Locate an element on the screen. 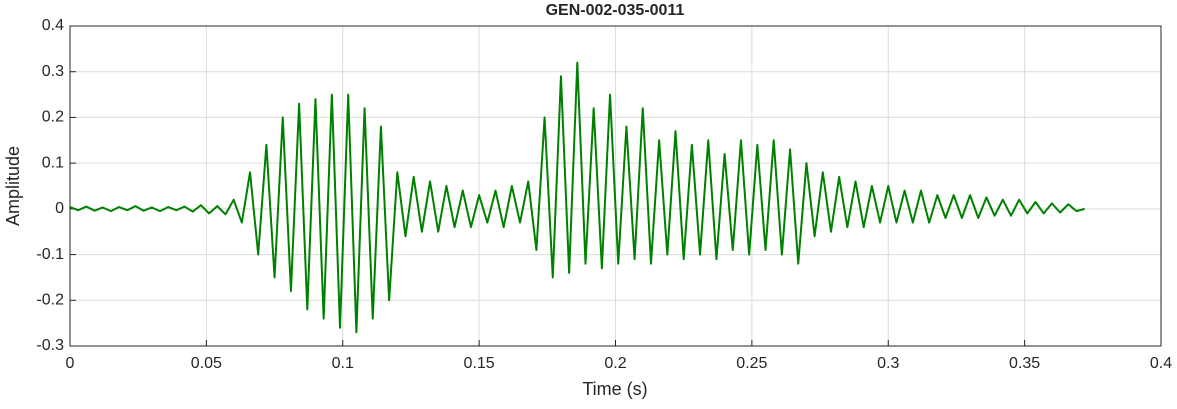  x-tick-label: 0.1 is located at coordinates (343, 363).